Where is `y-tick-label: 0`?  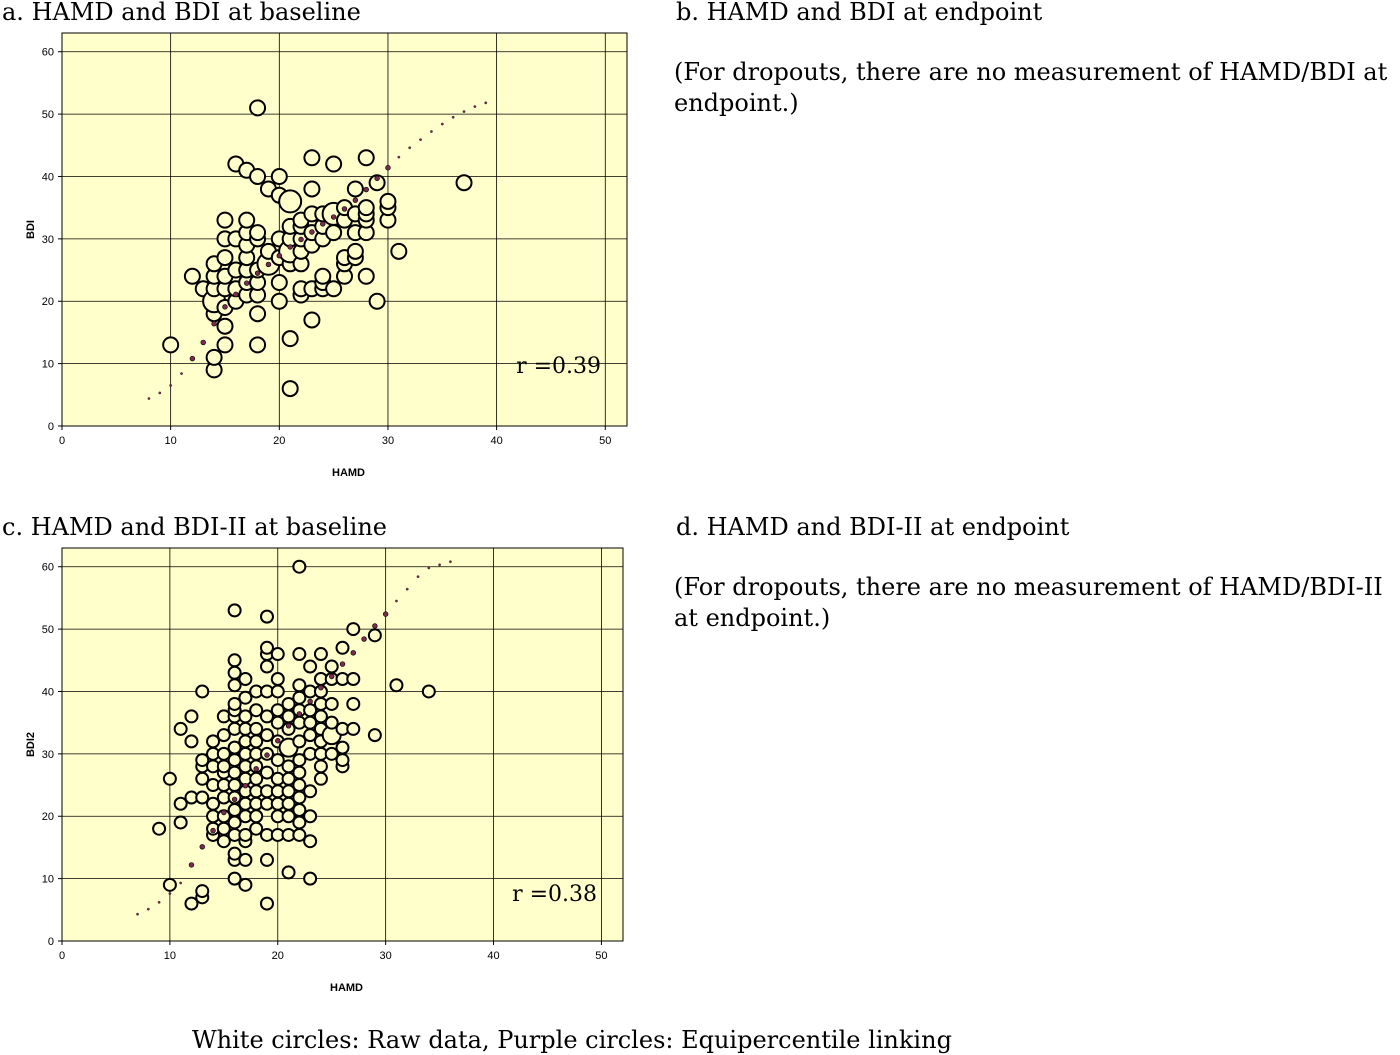 y-tick-label: 0 is located at coordinates (51, 942).